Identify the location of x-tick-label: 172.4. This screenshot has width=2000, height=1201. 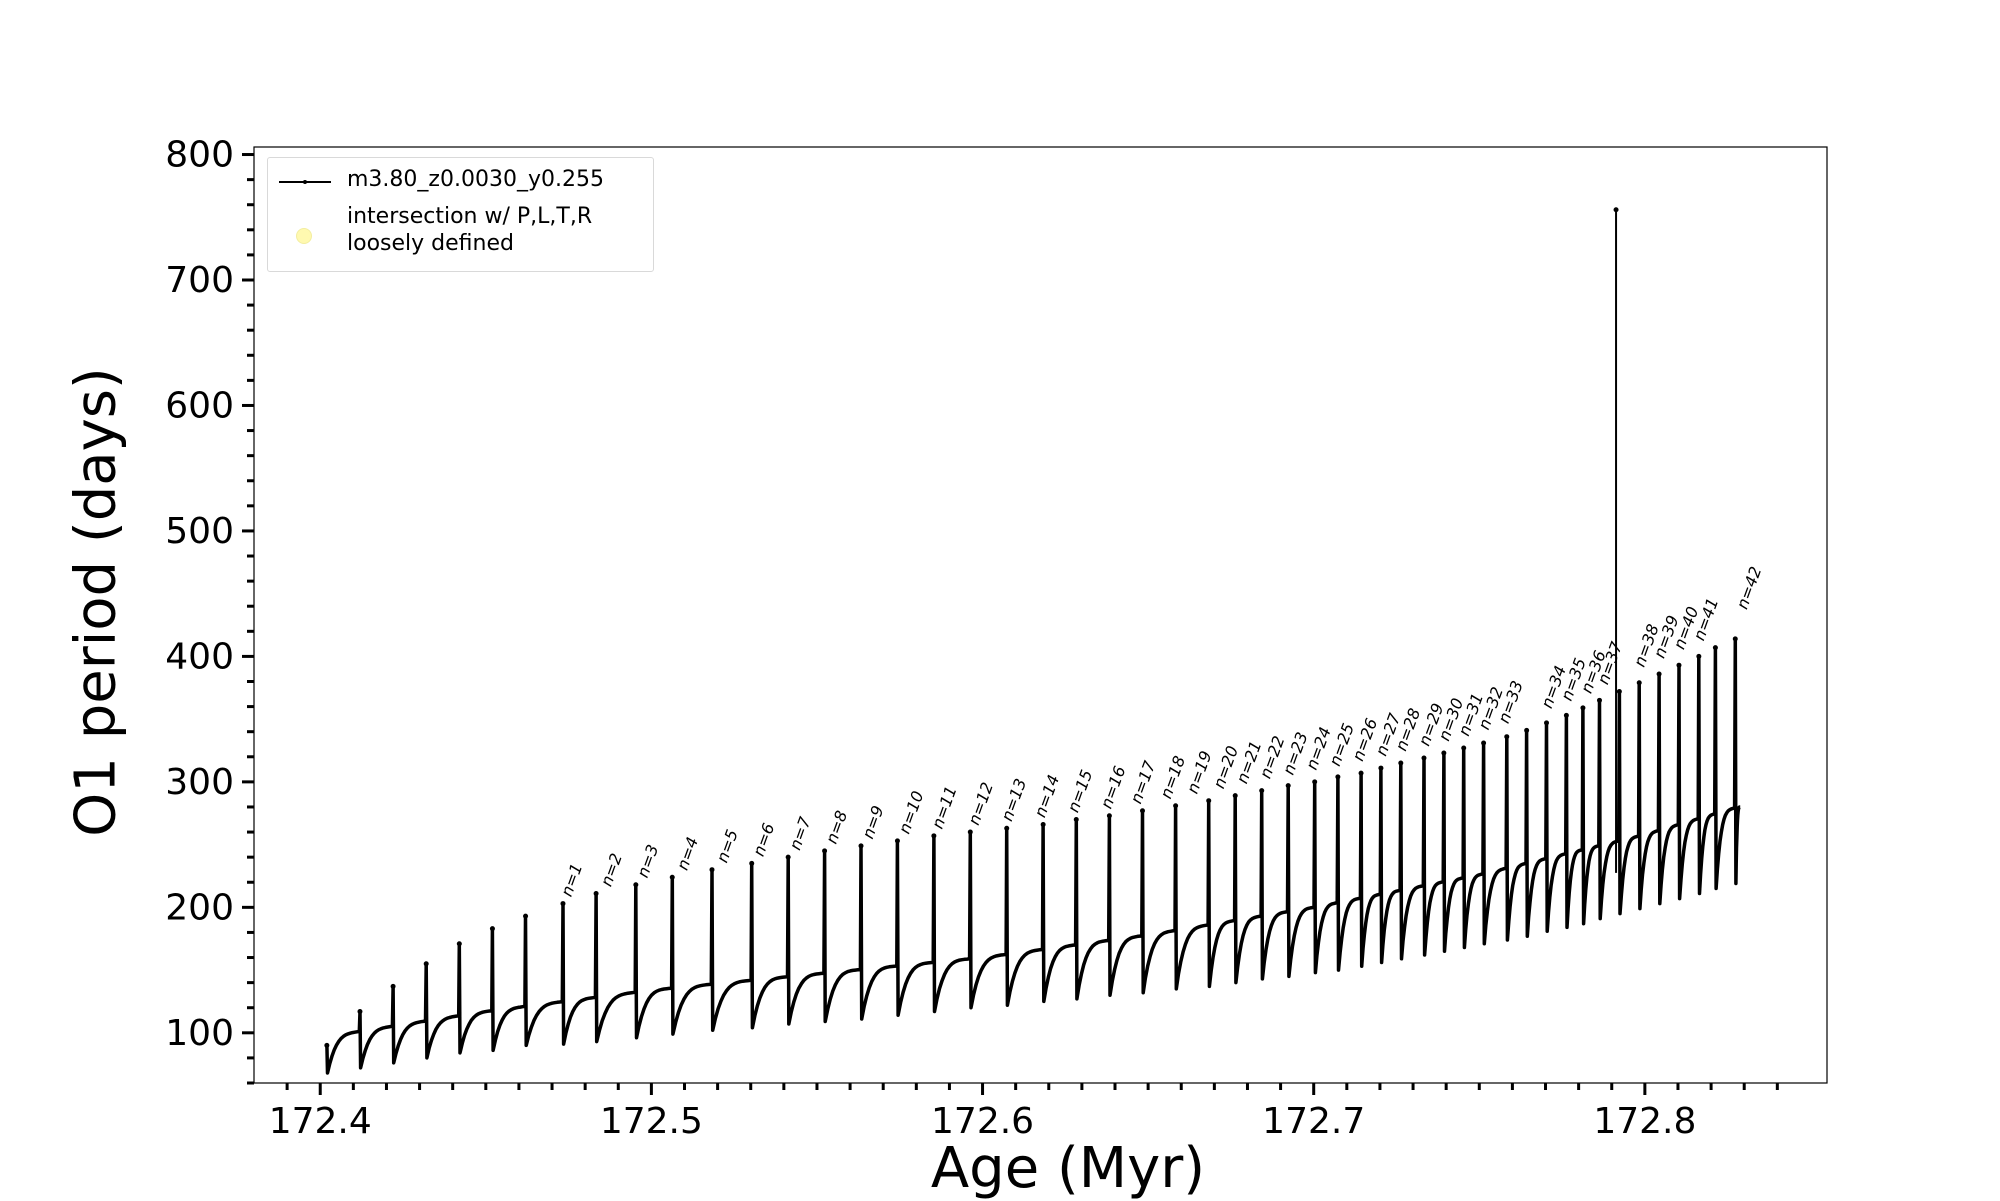
(320, 1121).